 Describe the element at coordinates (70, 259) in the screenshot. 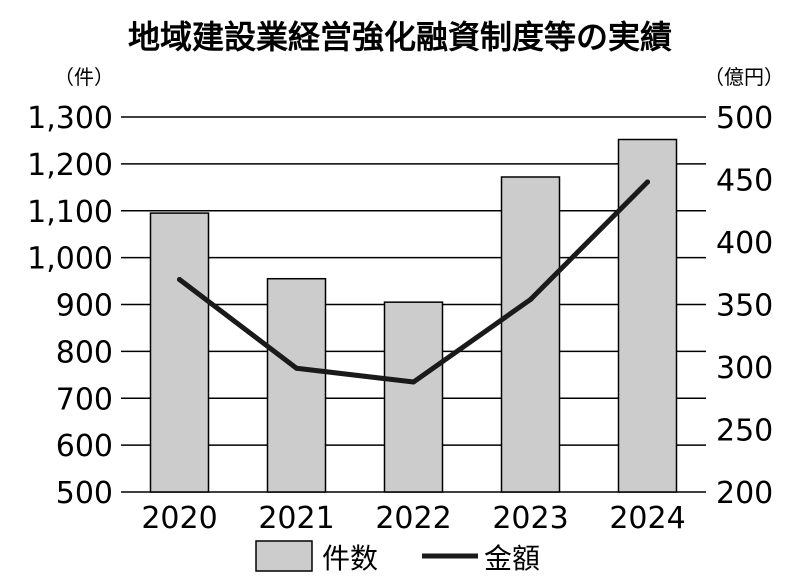

I see `left-axis-tick-label: 1,000` at that location.